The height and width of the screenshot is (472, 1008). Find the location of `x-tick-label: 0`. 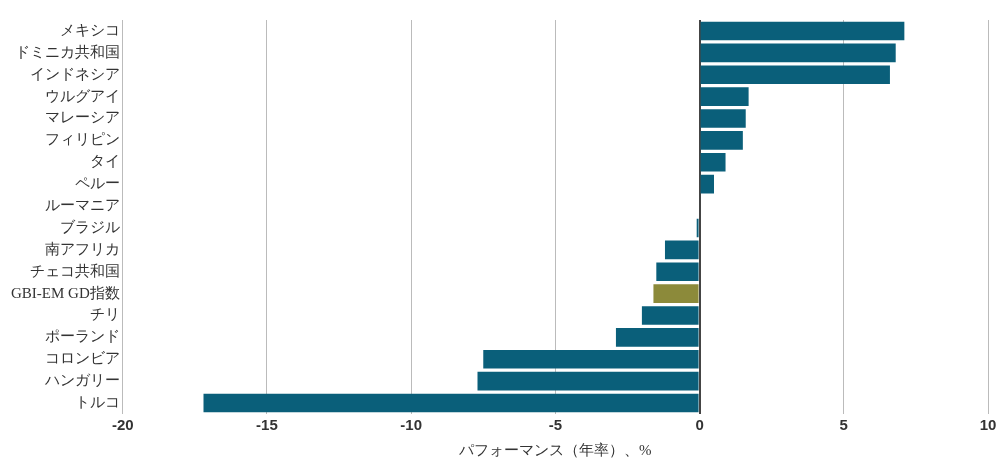

x-tick-label: 0 is located at coordinates (699, 425).